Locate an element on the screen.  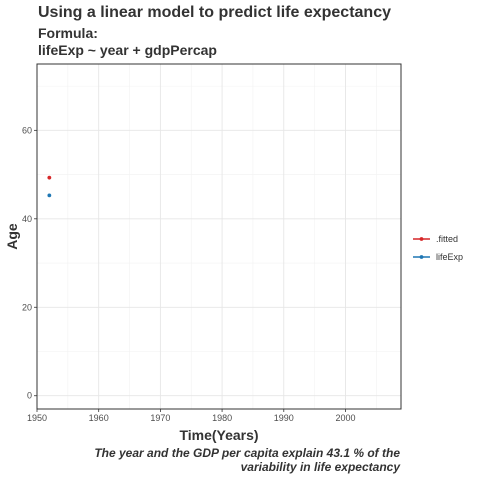
y-tick-label: 60 is located at coordinates (27, 130).